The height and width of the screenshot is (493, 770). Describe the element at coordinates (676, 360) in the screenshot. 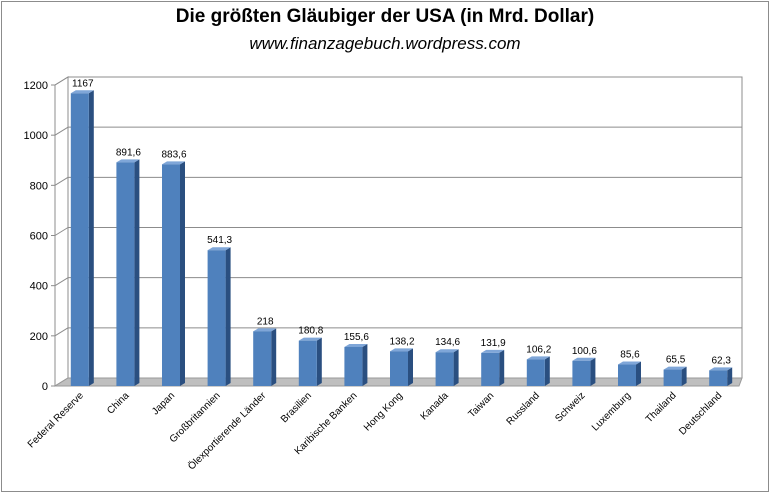

I see `data-label: 65,5` at that location.